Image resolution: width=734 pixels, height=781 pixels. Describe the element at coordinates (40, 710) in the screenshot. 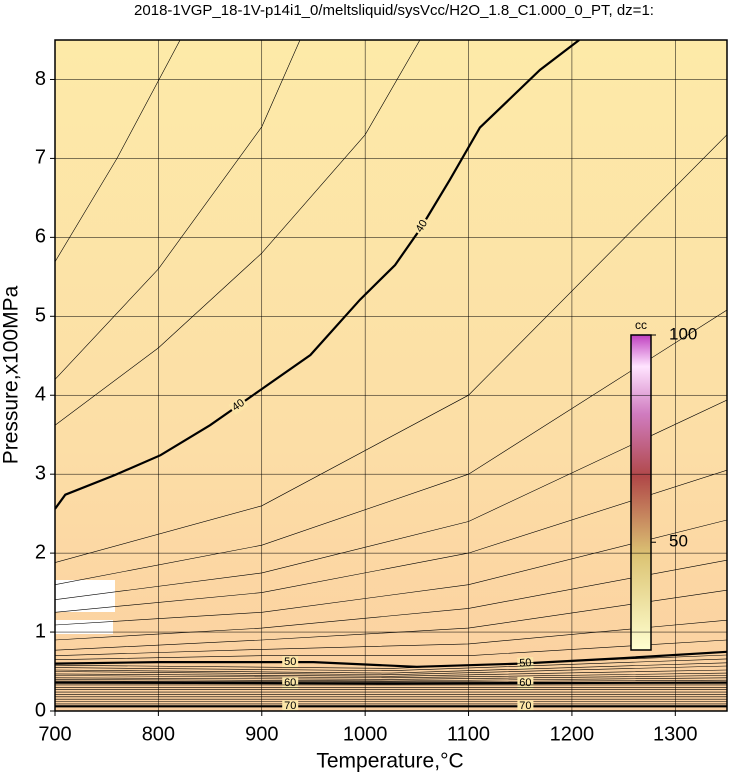

I see `y-tick-label: 0` at that location.